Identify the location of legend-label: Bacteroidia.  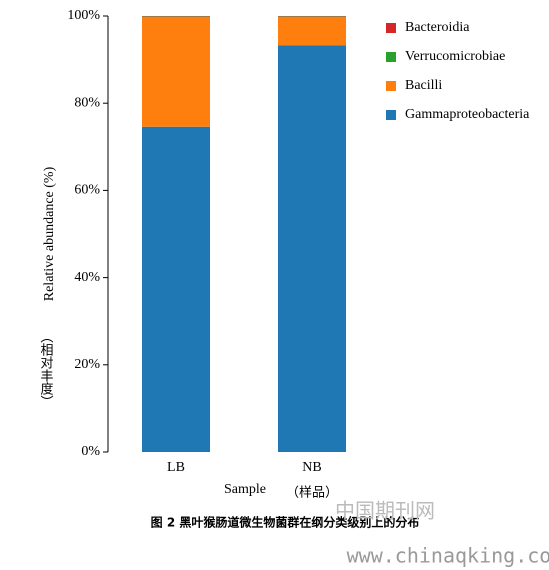
(437, 27).